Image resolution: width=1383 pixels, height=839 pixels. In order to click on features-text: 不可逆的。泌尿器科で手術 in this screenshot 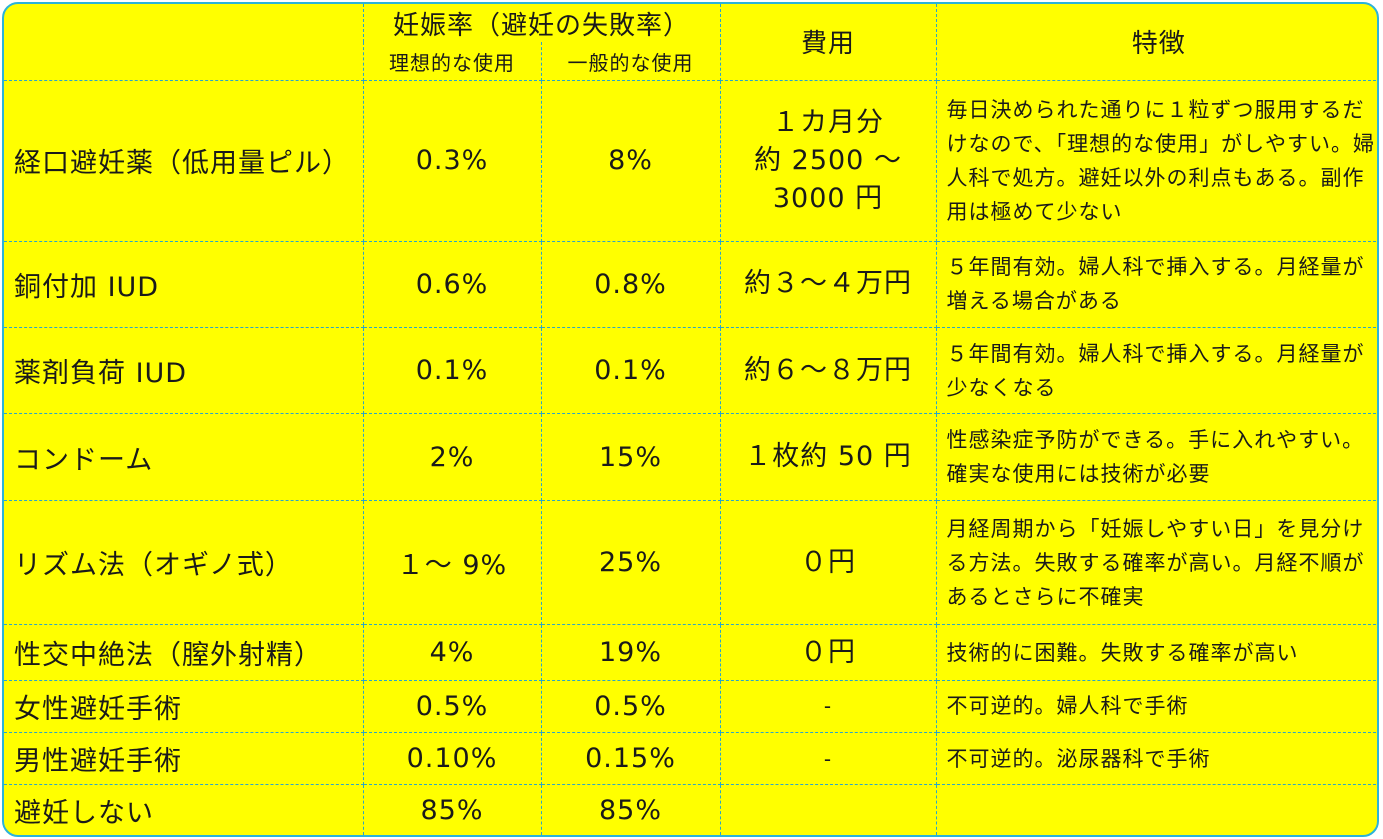, I will do `click(1156, 758)`.